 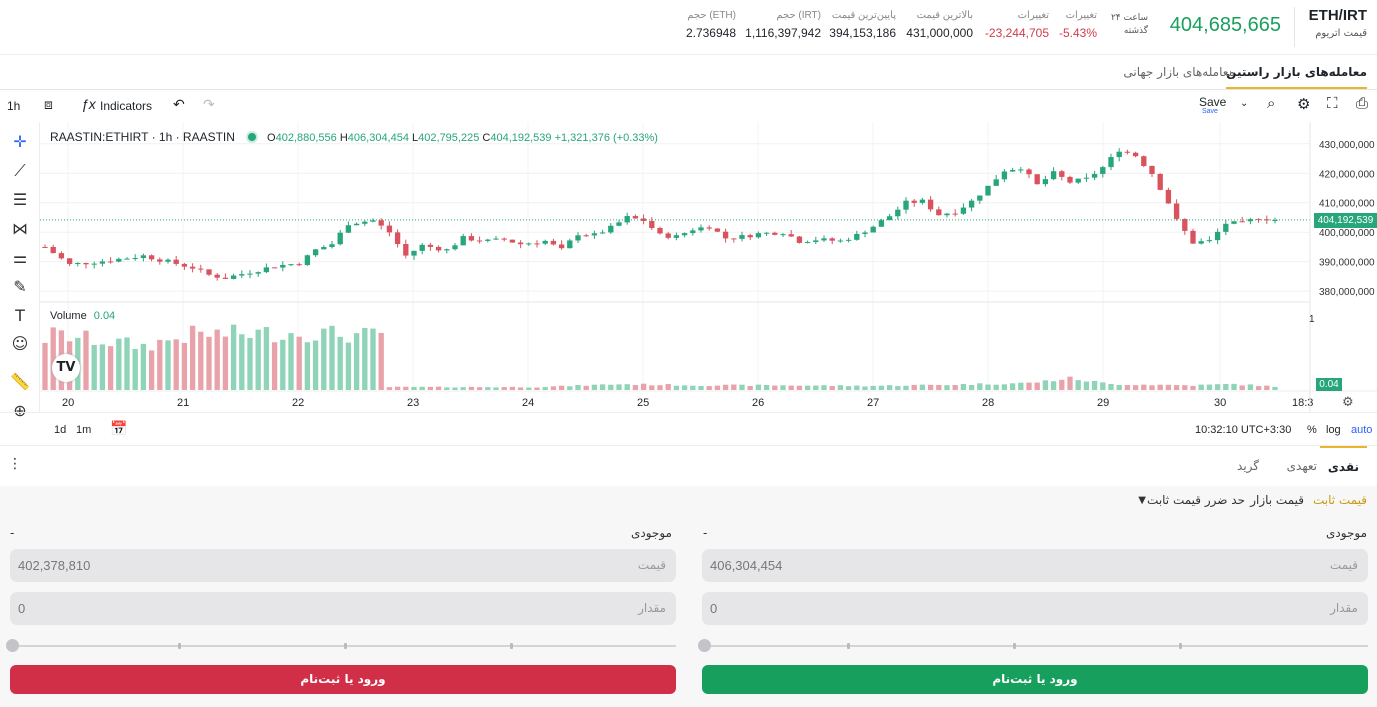 What do you see at coordinates (20, 410) in the screenshot?
I see `zoom-icon: ⊕` at bounding box center [20, 410].